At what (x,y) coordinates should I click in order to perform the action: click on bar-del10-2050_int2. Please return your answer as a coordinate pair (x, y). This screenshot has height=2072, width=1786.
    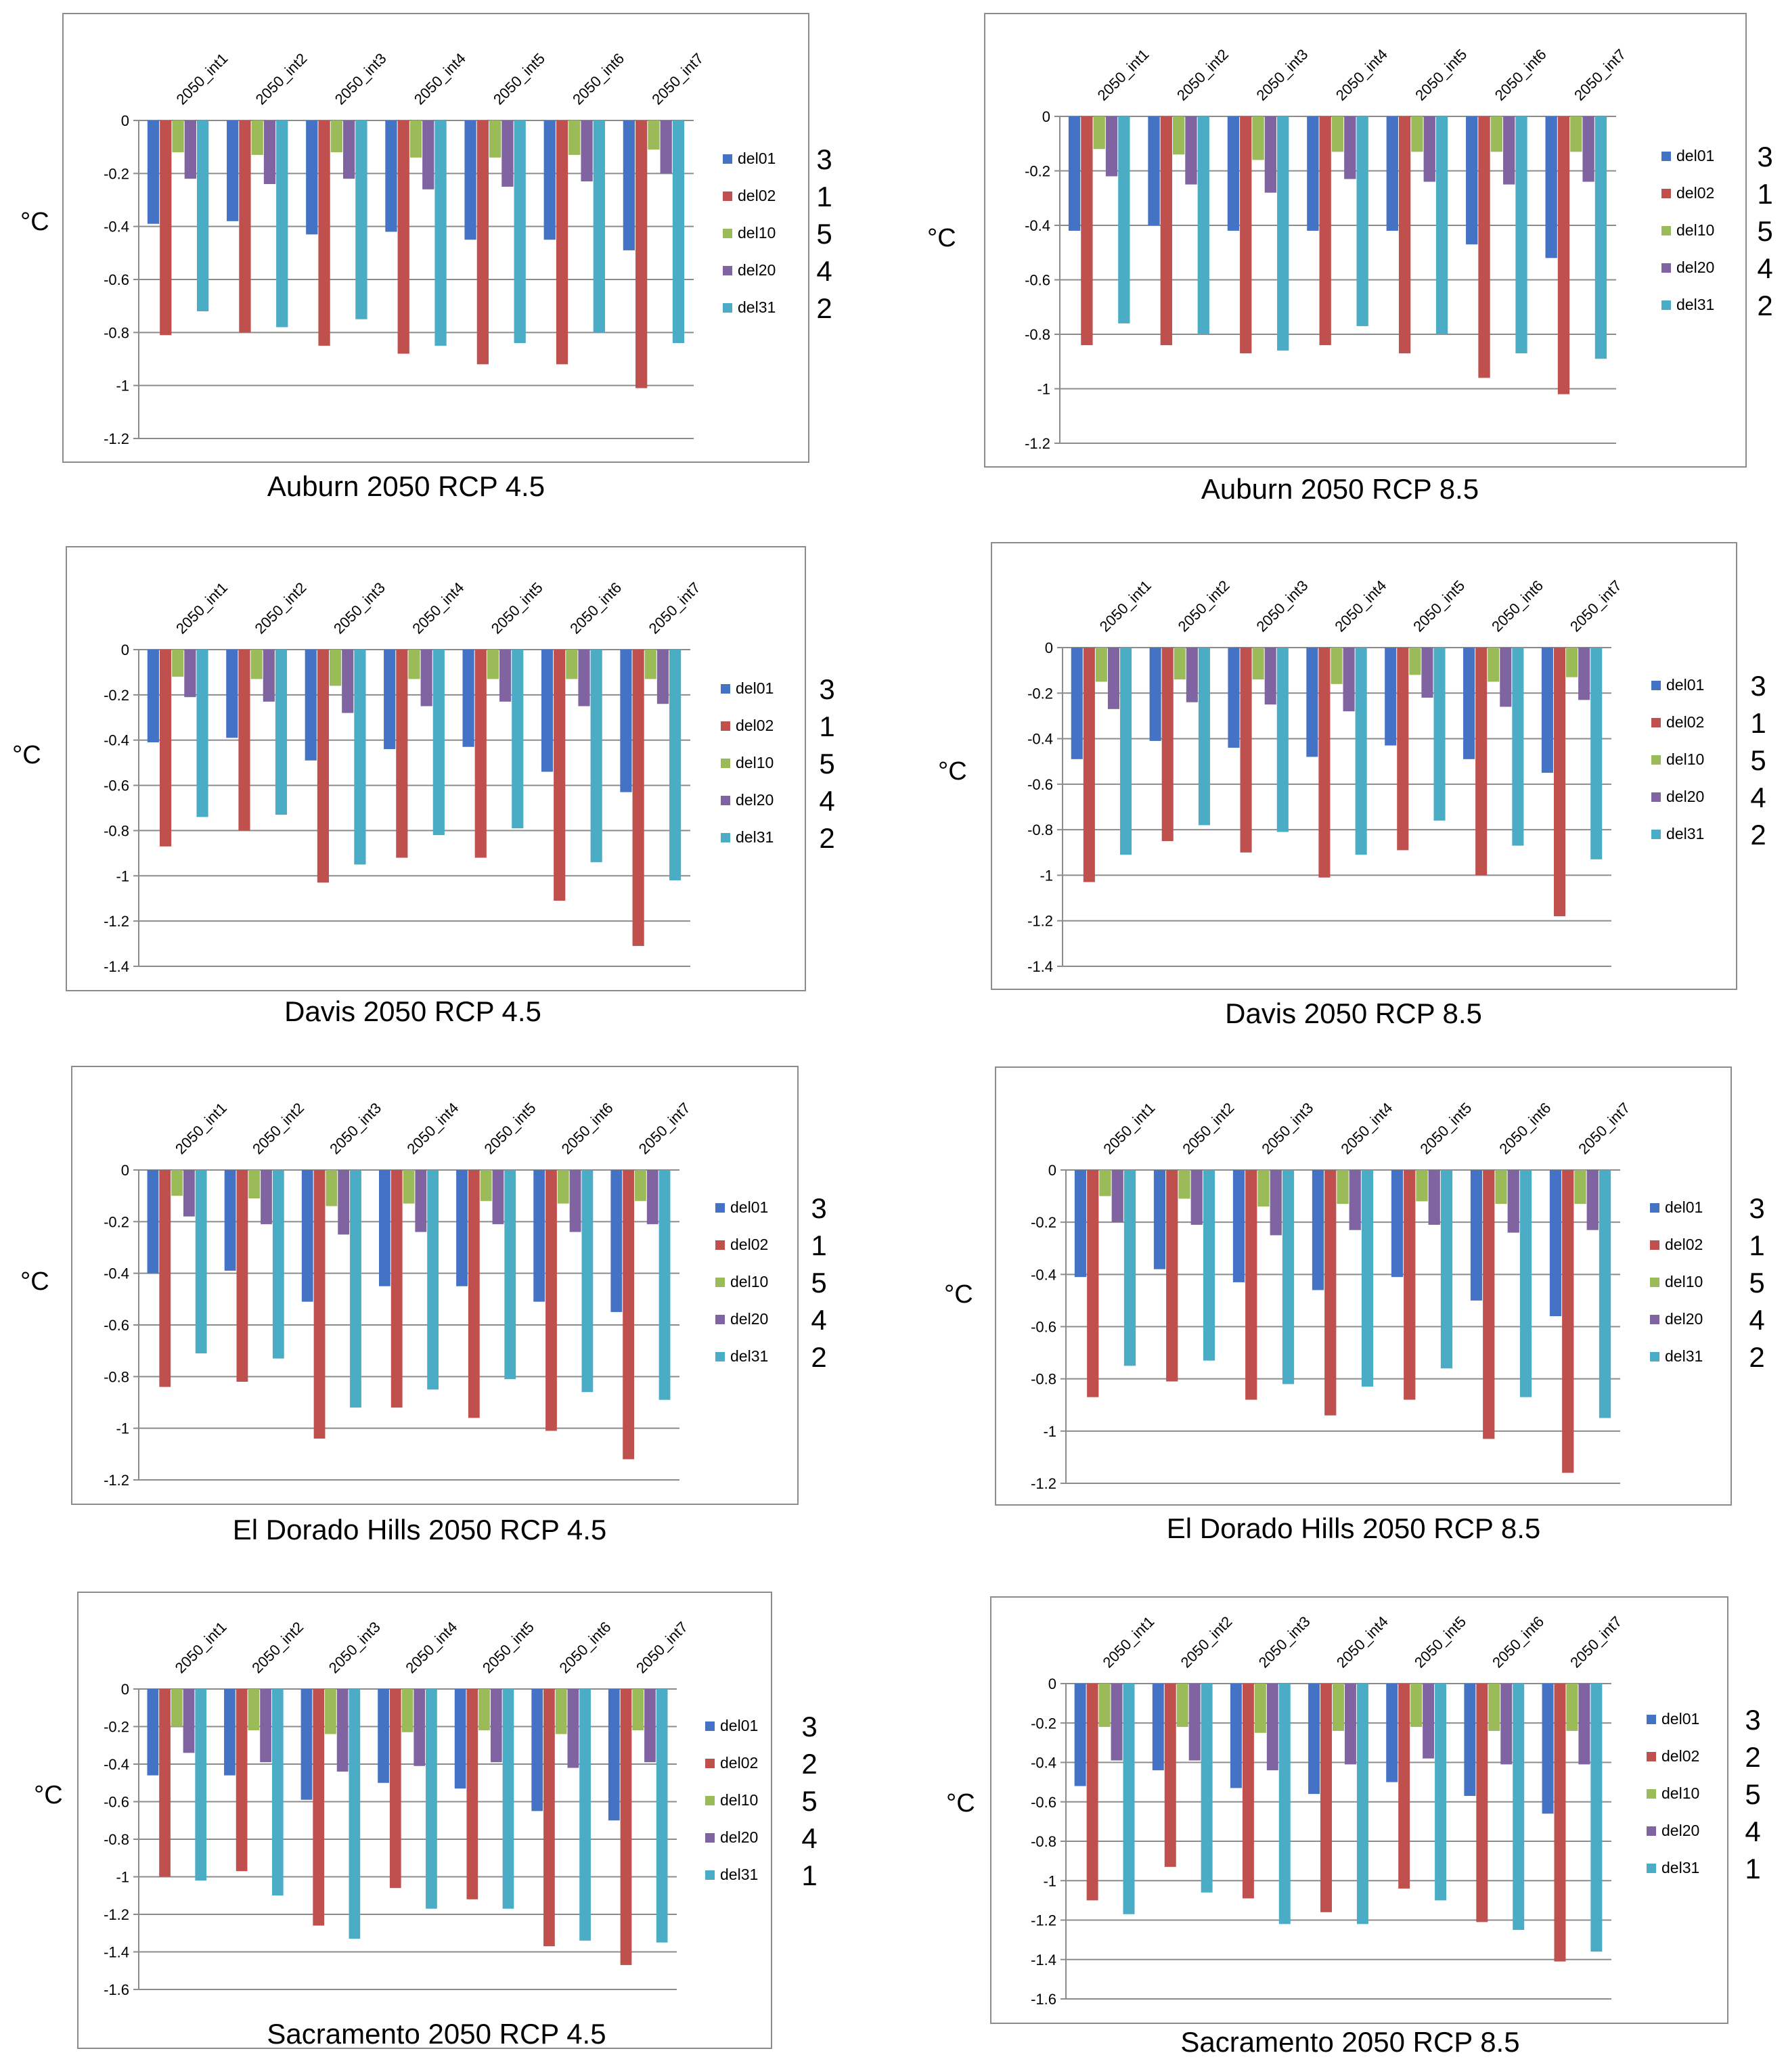
    Looking at the image, I should click on (254, 1710).